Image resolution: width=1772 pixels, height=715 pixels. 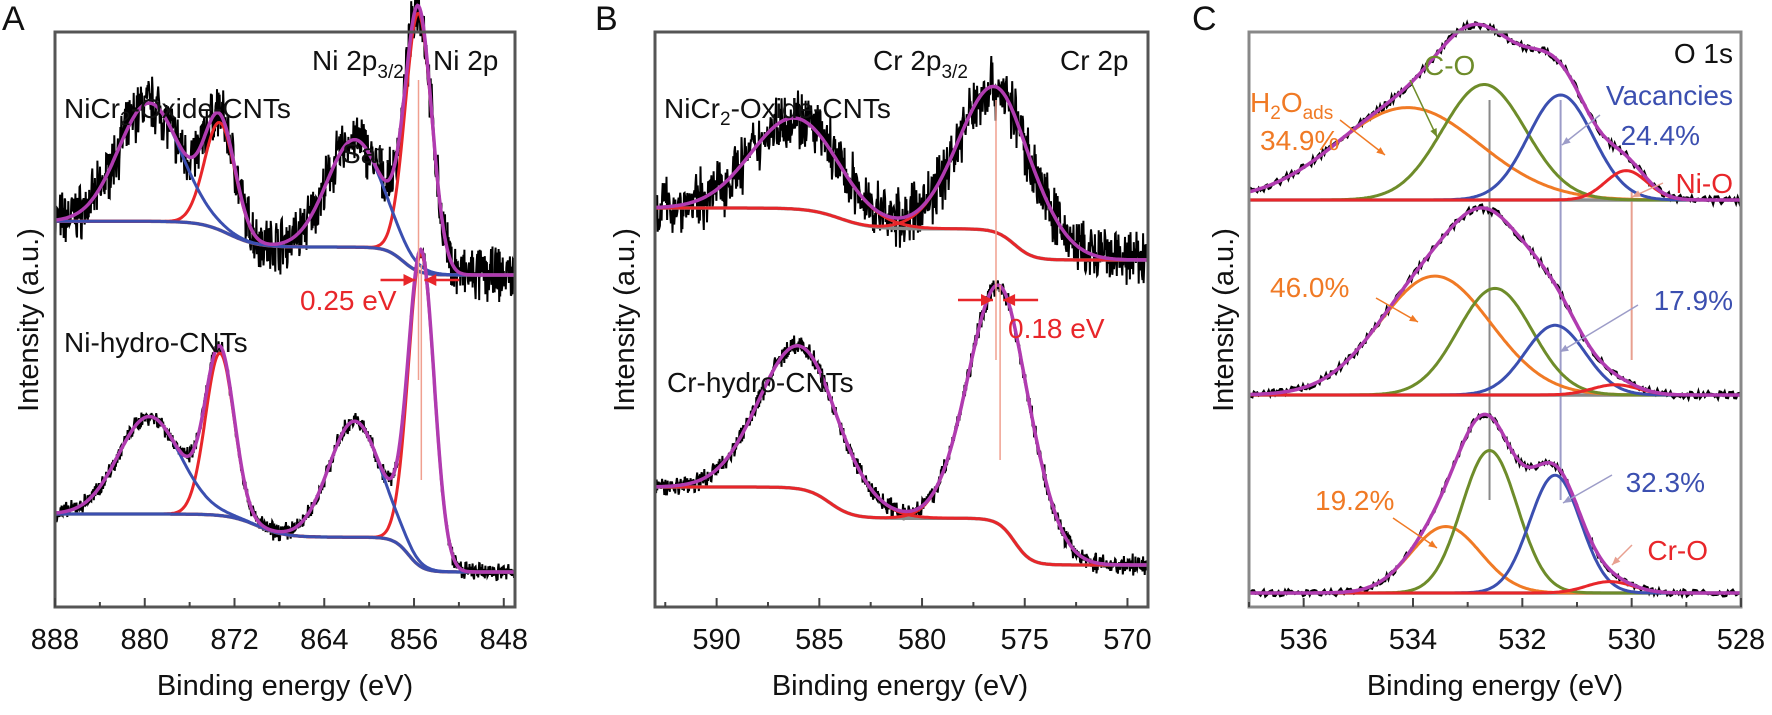 I want to click on panel-b-title: Cr 2p, so click(x=1094, y=60).